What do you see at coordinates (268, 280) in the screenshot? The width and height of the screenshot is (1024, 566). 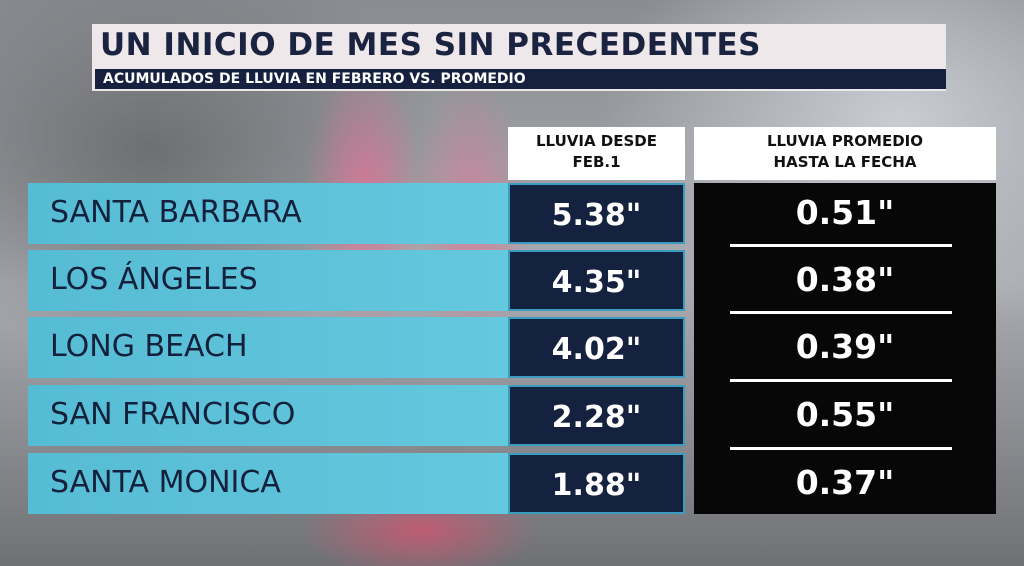 I see `table-row: LOS ÁNGELES` at bounding box center [268, 280].